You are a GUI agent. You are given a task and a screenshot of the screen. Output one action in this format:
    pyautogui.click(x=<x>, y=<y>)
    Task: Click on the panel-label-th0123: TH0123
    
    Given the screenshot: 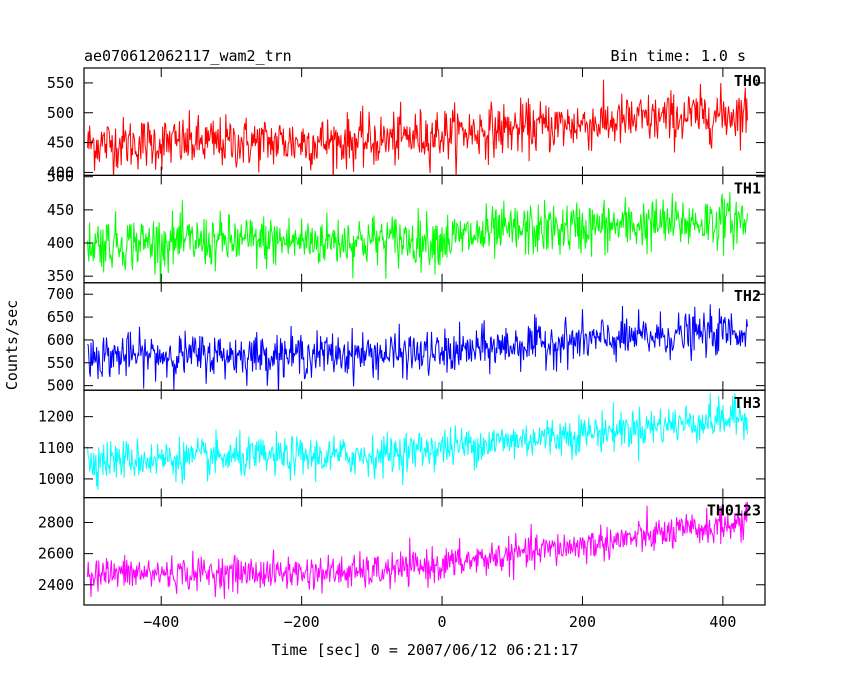 What is the action you would take?
    pyautogui.click(x=734, y=511)
    